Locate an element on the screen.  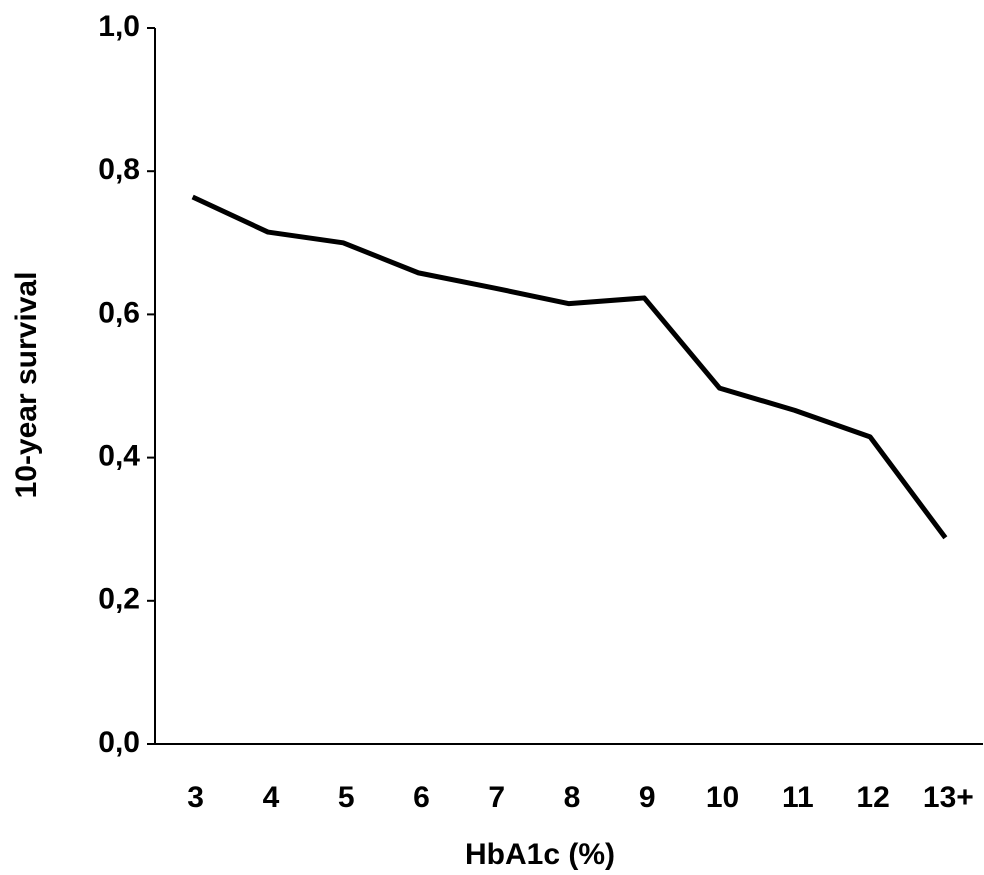
x-tick-label: 3 is located at coordinates (195, 797).